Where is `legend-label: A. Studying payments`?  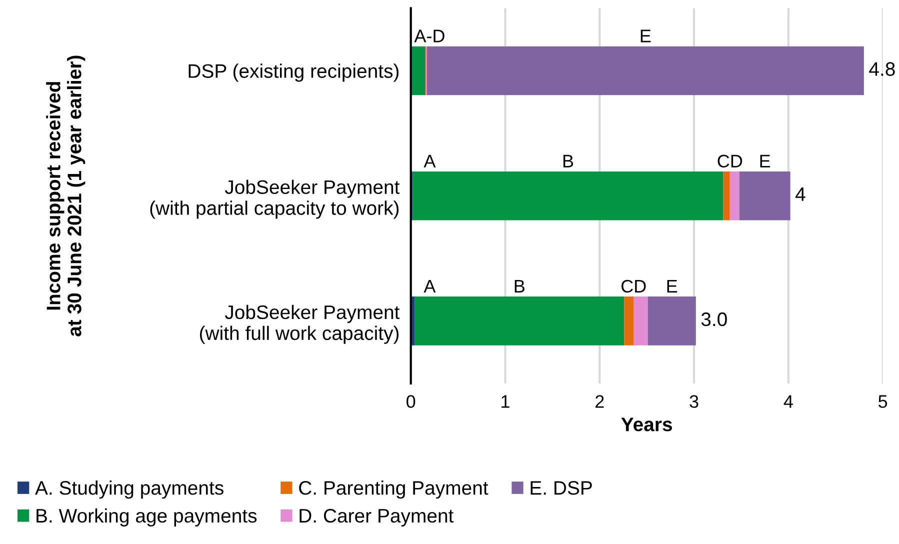 legend-label: A. Studying payments is located at coordinates (129, 489).